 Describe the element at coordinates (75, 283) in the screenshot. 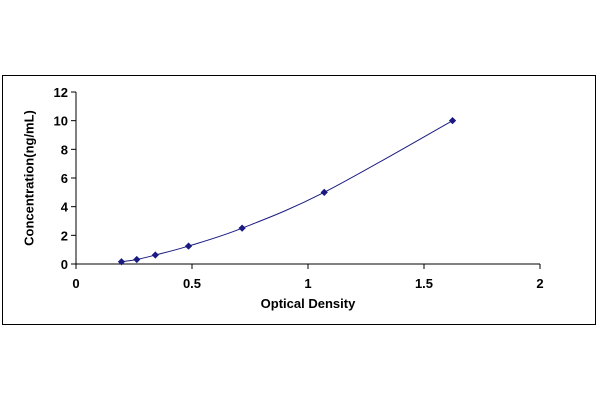

I see `x-tick-label: 0` at that location.